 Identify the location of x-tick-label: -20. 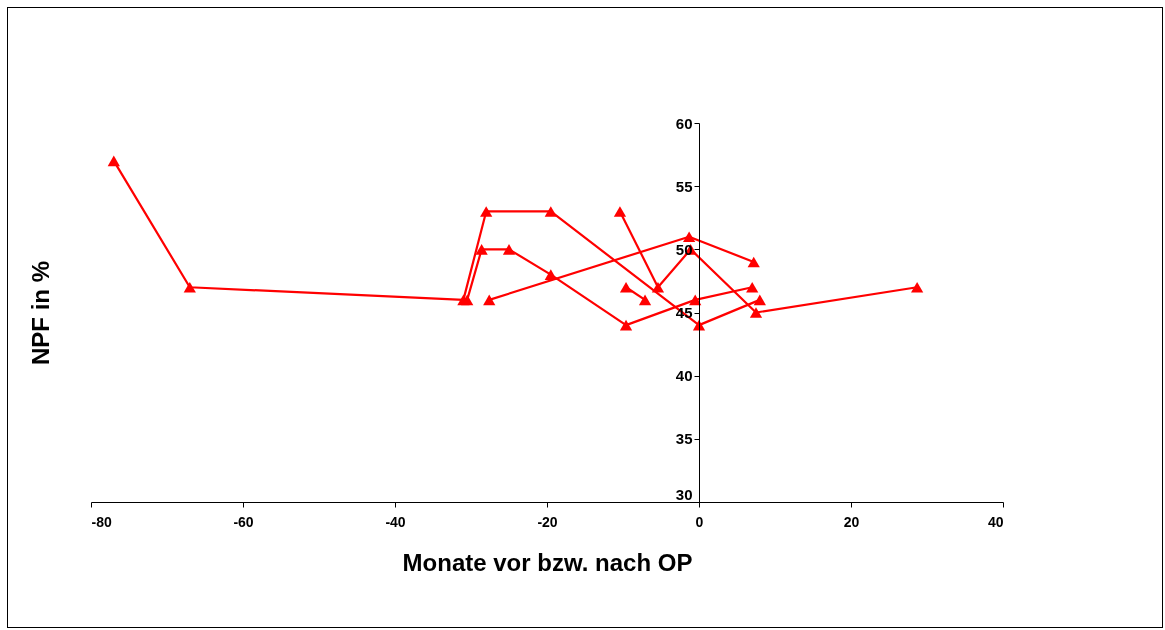
(547, 521).